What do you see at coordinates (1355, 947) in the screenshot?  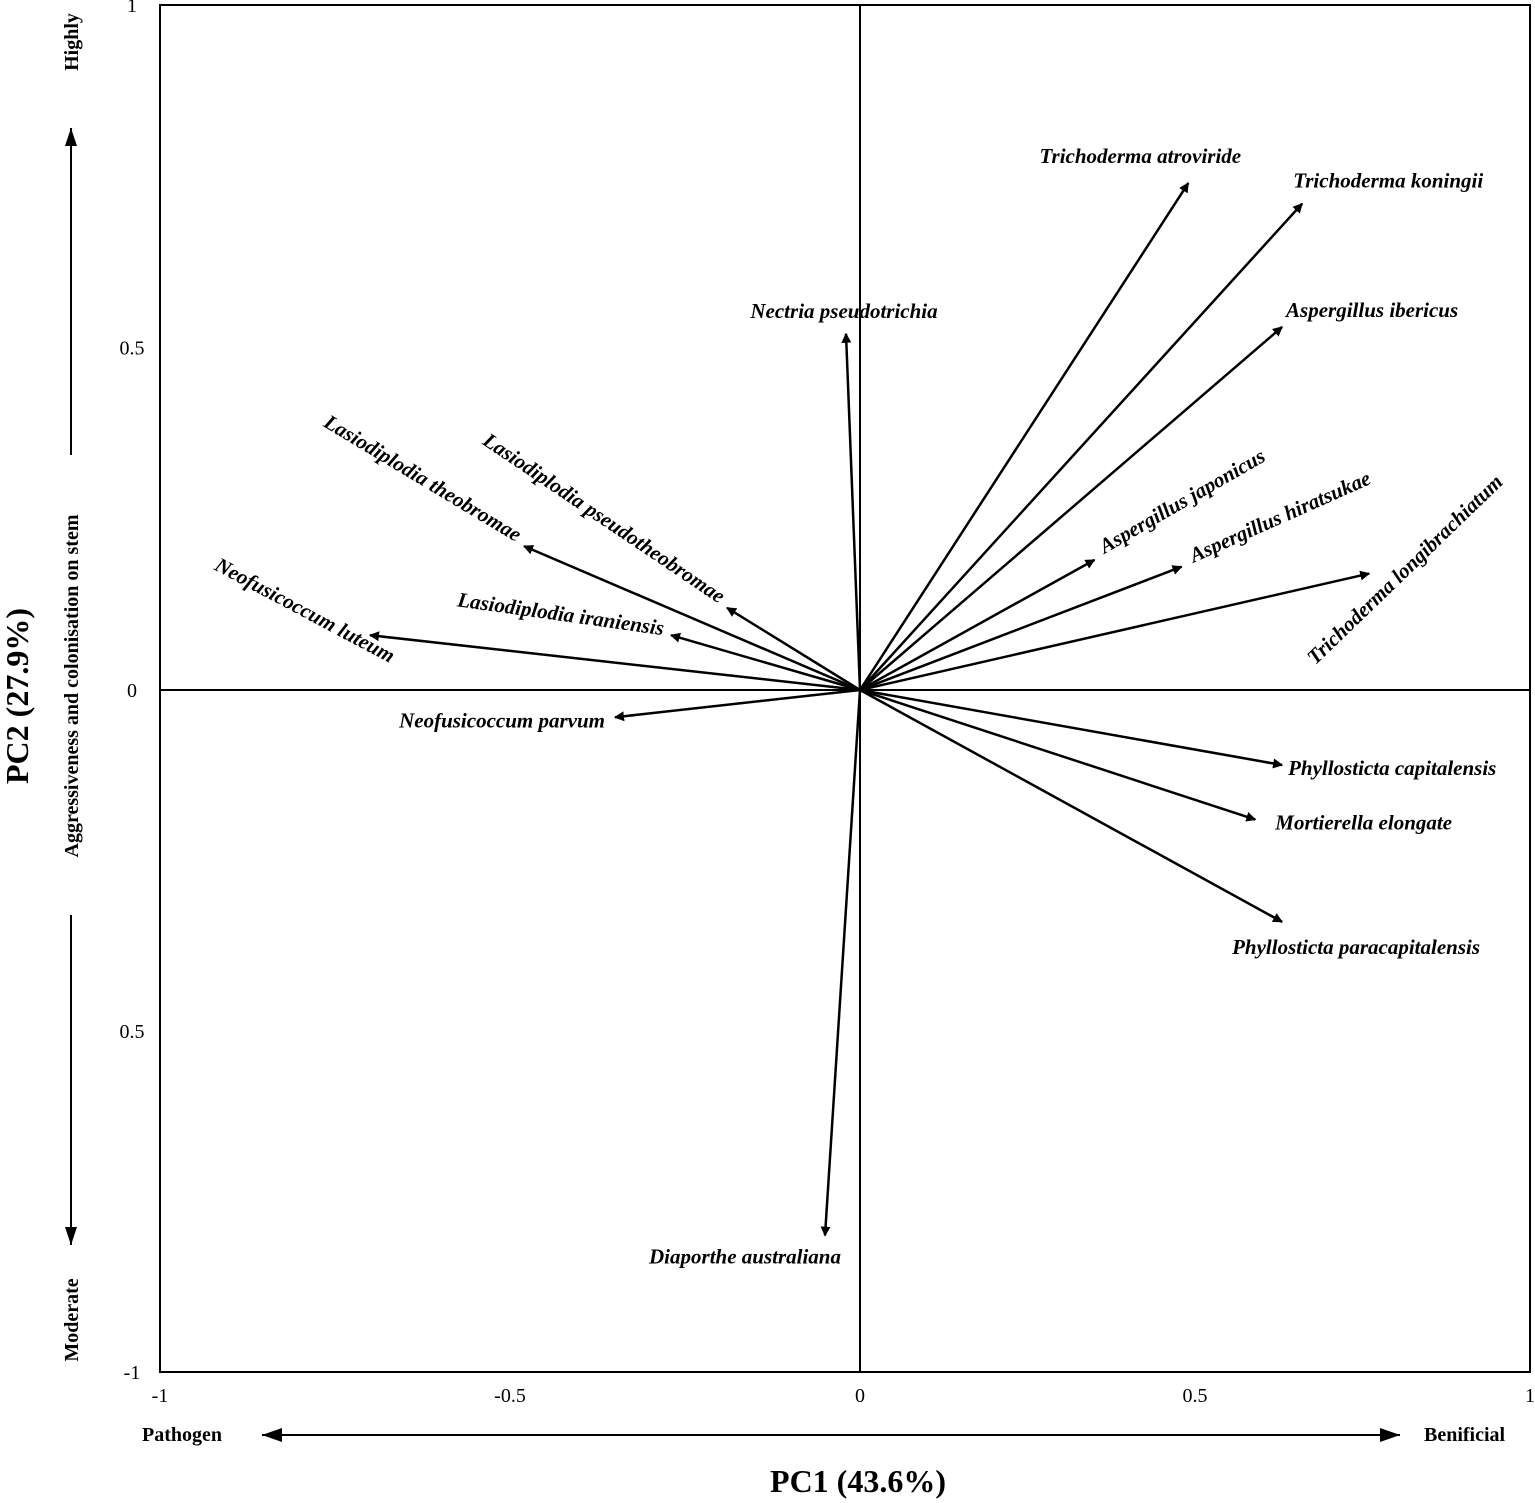 I see `vector-label-phyllosticta-paracapitalensis: Phyllosticta paracapitalensis` at bounding box center [1355, 947].